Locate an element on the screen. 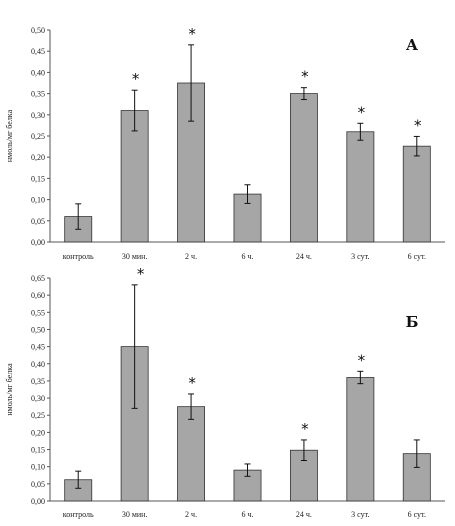 The width and height of the screenshot is (455, 526). y-tick-label: 0,60 is located at coordinates (38, 295).